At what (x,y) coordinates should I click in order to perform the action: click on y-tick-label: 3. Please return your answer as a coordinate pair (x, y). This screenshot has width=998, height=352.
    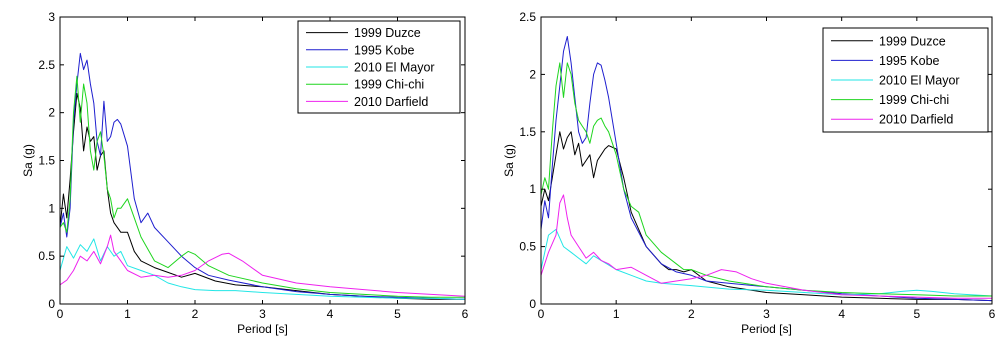
    Looking at the image, I should click on (51, 17).